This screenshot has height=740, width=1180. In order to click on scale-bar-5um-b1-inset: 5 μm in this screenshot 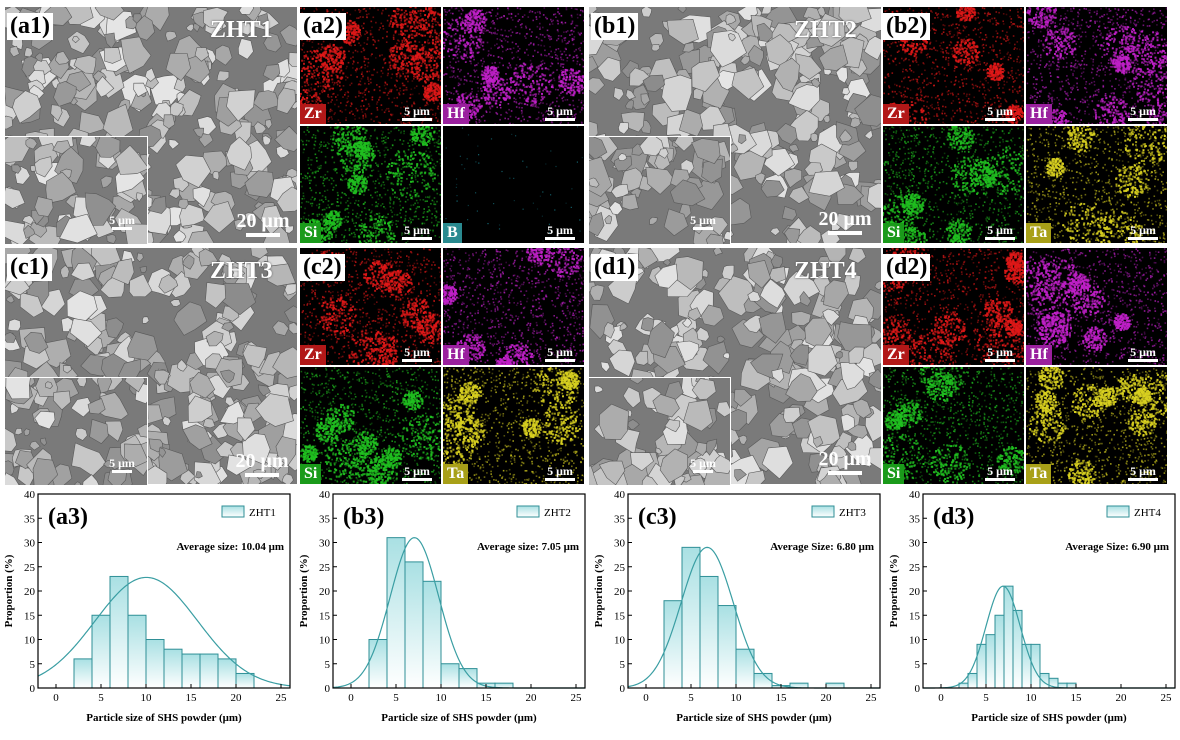, I will do `click(703, 222)`.